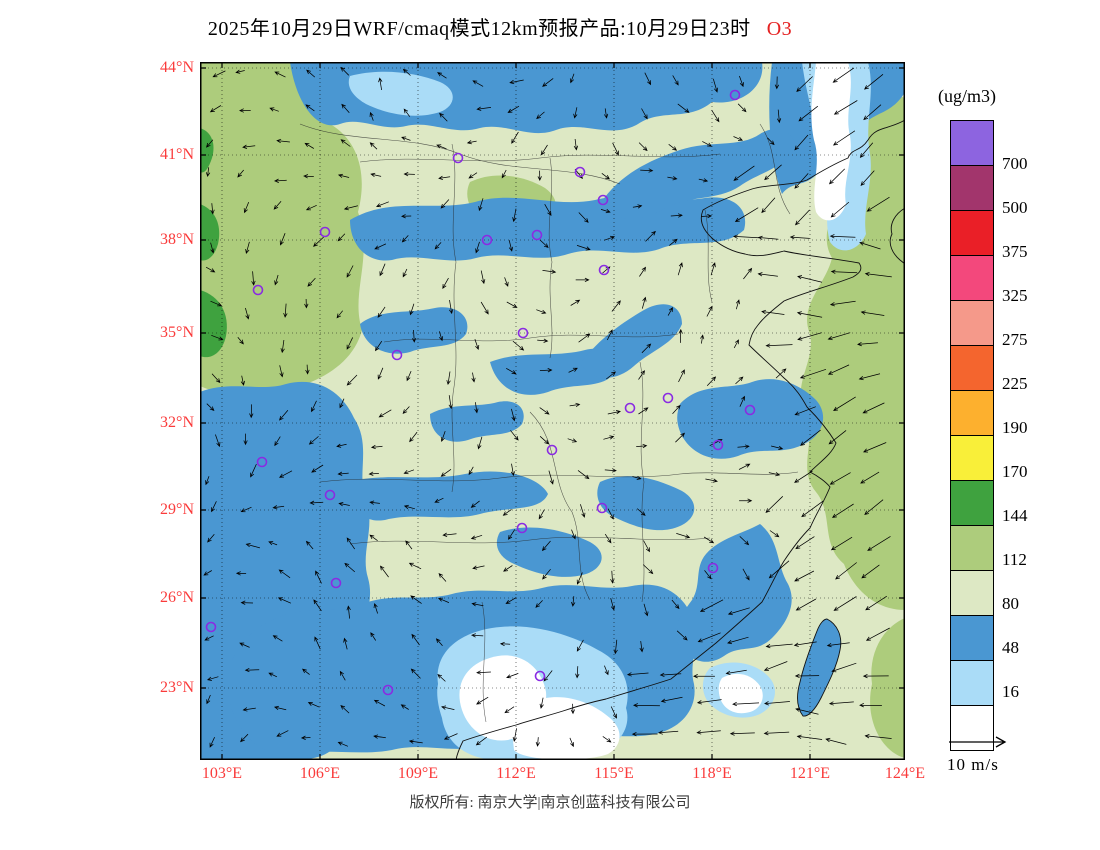  What do you see at coordinates (1010, 691) in the screenshot?
I see `legend-tick-label: 16` at bounding box center [1010, 691].